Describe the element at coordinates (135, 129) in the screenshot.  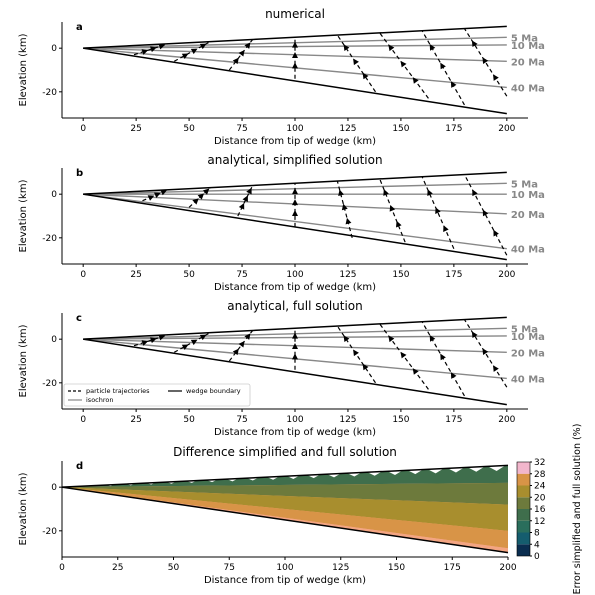
I see `x-tick-label: 25` at that location.